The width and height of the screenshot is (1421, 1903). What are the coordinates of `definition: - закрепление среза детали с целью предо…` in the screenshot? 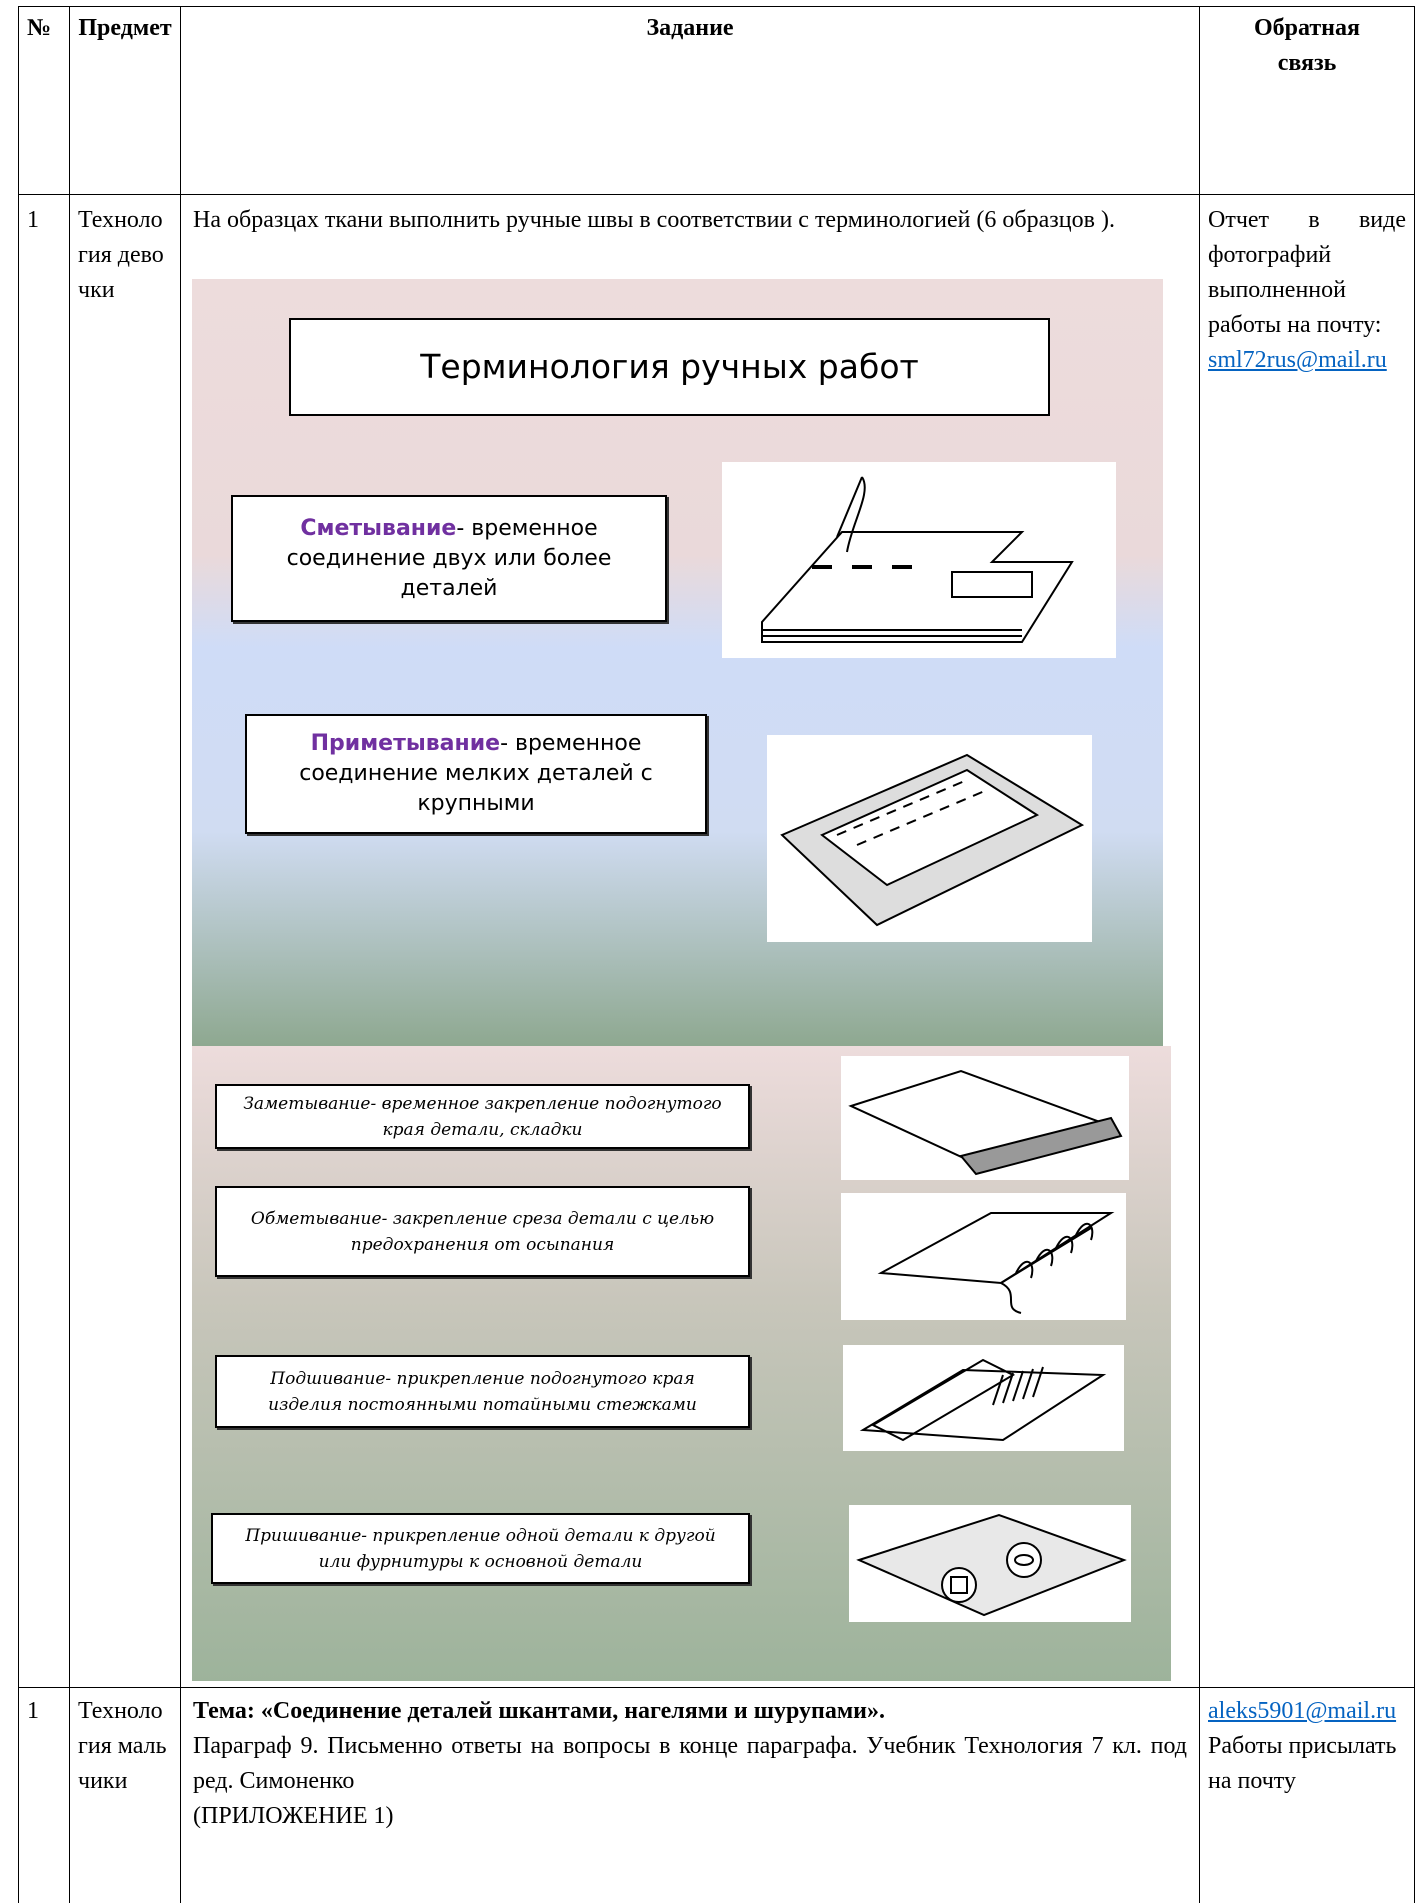 It's located at (532, 1231).